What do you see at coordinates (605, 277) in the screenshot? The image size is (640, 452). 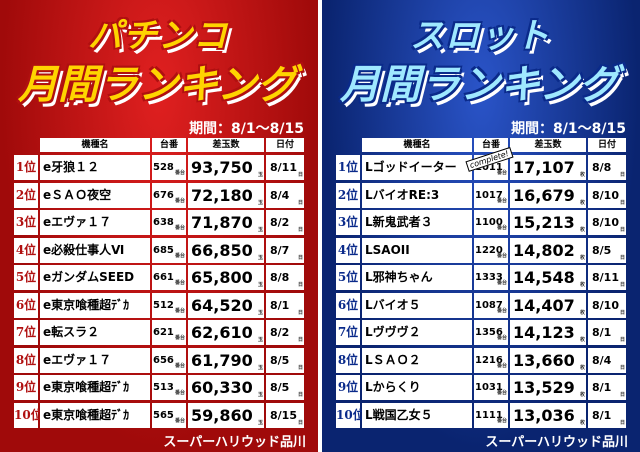 I see `date-value: 8/11` at bounding box center [605, 277].